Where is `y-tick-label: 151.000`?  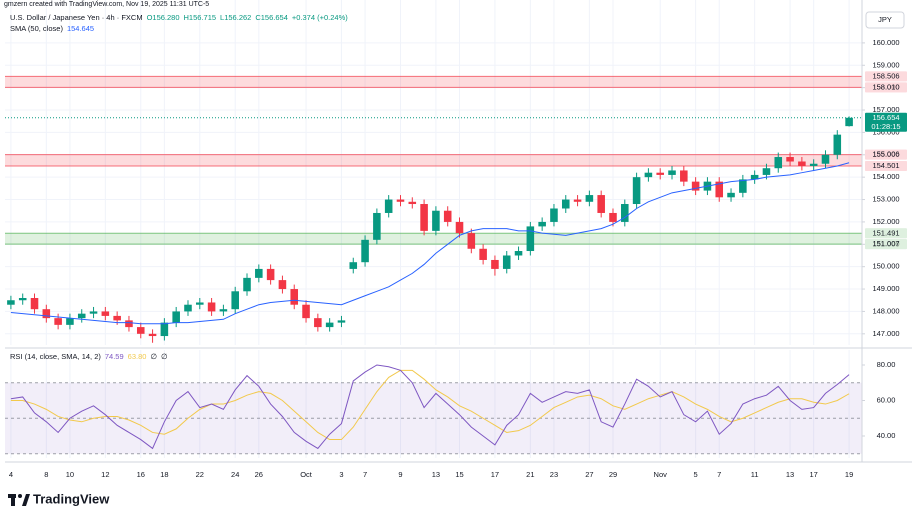 y-tick-label: 151.000 is located at coordinates (885, 243).